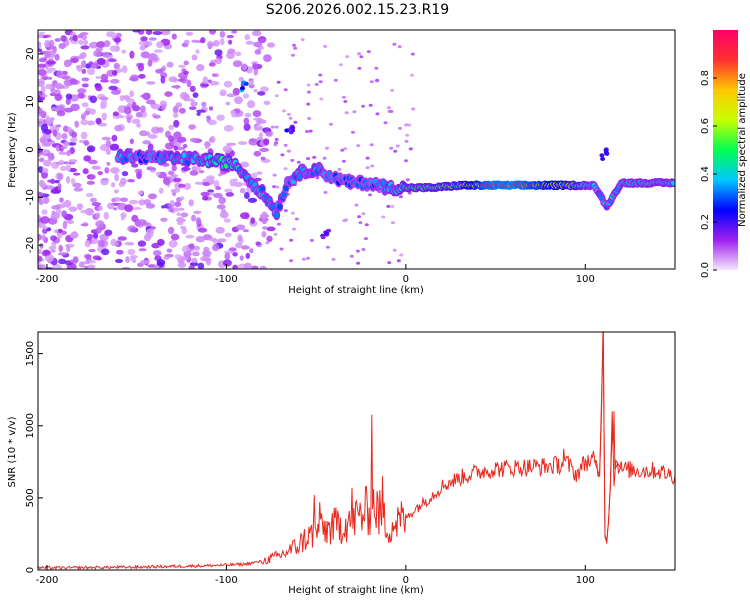 The image size is (750, 600). Describe the element at coordinates (30, 54) in the screenshot. I see `y-tick-label: 20` at that location.